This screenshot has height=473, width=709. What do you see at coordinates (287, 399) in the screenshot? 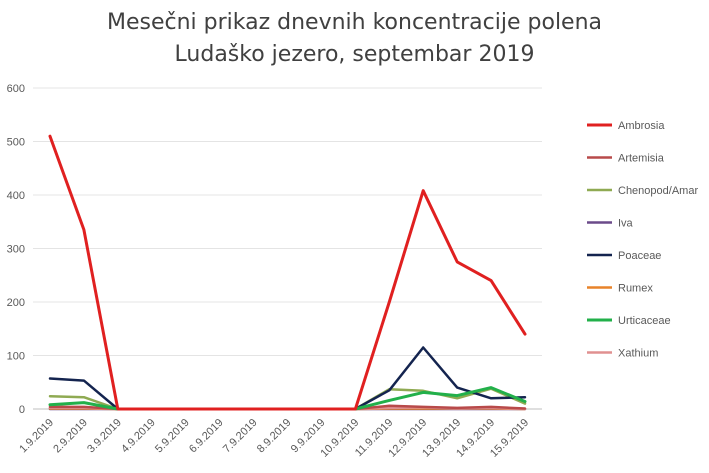
I see `series-line-chenopod-amar` at bounding box center [287, 399].